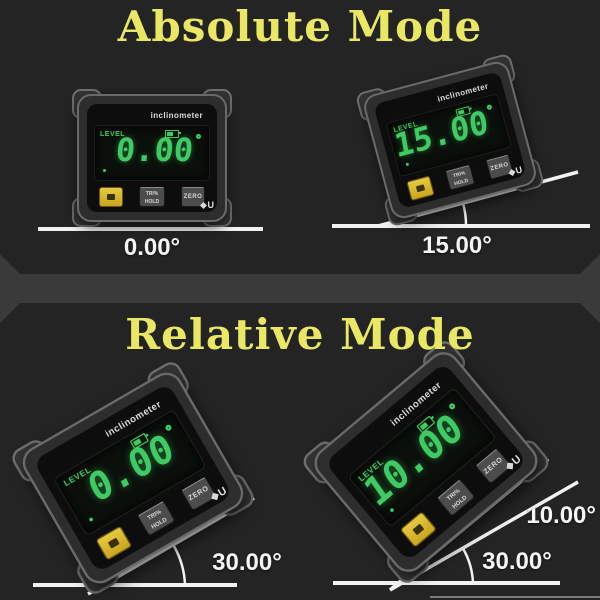  What do you see at coordinates (422, 457) in the screenshot?
I see `lcd-screen: LEVEL 10.00` at bounding box center [422, 457].